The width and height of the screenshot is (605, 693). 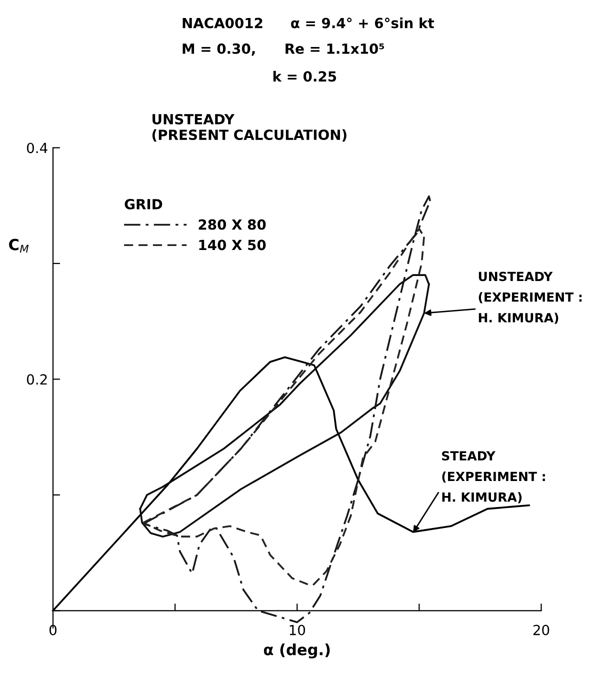 What do you see at coordinates (530, 298) in the screenshot?
I see `annotation: UNSTEADY (EXPERIMENT : H. KIMURA)` at bounding box center [530, 298].